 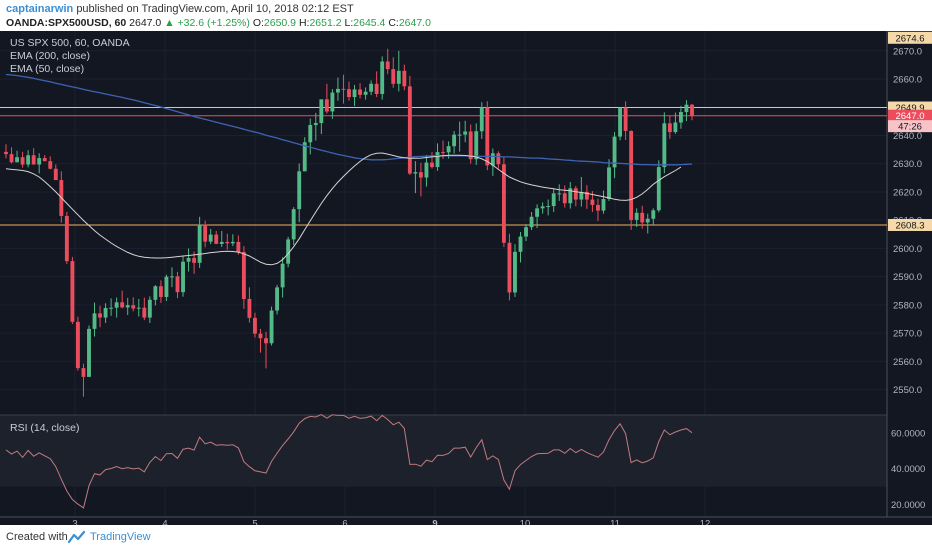 What do you see at coordinates (909, 225) in the screenshot?
I see `price-label-text: 2608.3` at bounding box center [909, 225].